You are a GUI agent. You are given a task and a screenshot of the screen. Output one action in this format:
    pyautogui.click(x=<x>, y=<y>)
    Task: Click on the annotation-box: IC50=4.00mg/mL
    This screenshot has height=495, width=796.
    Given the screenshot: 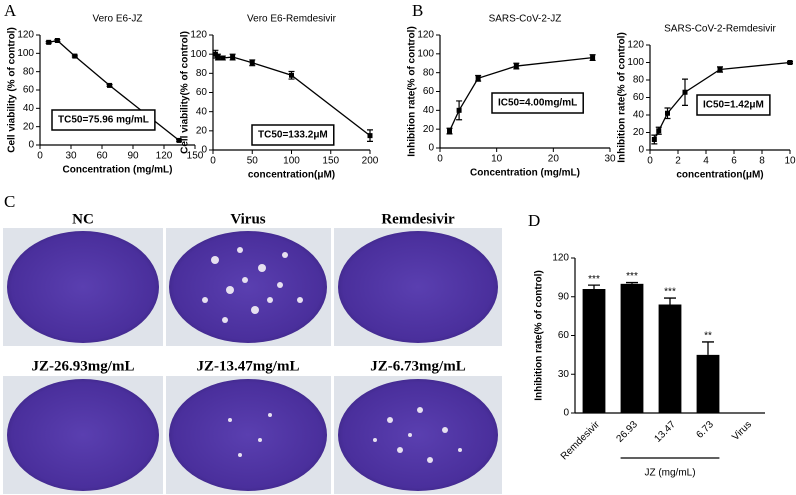 What is the action you would take?
    pyautogui.click(x=537, y=103)
    